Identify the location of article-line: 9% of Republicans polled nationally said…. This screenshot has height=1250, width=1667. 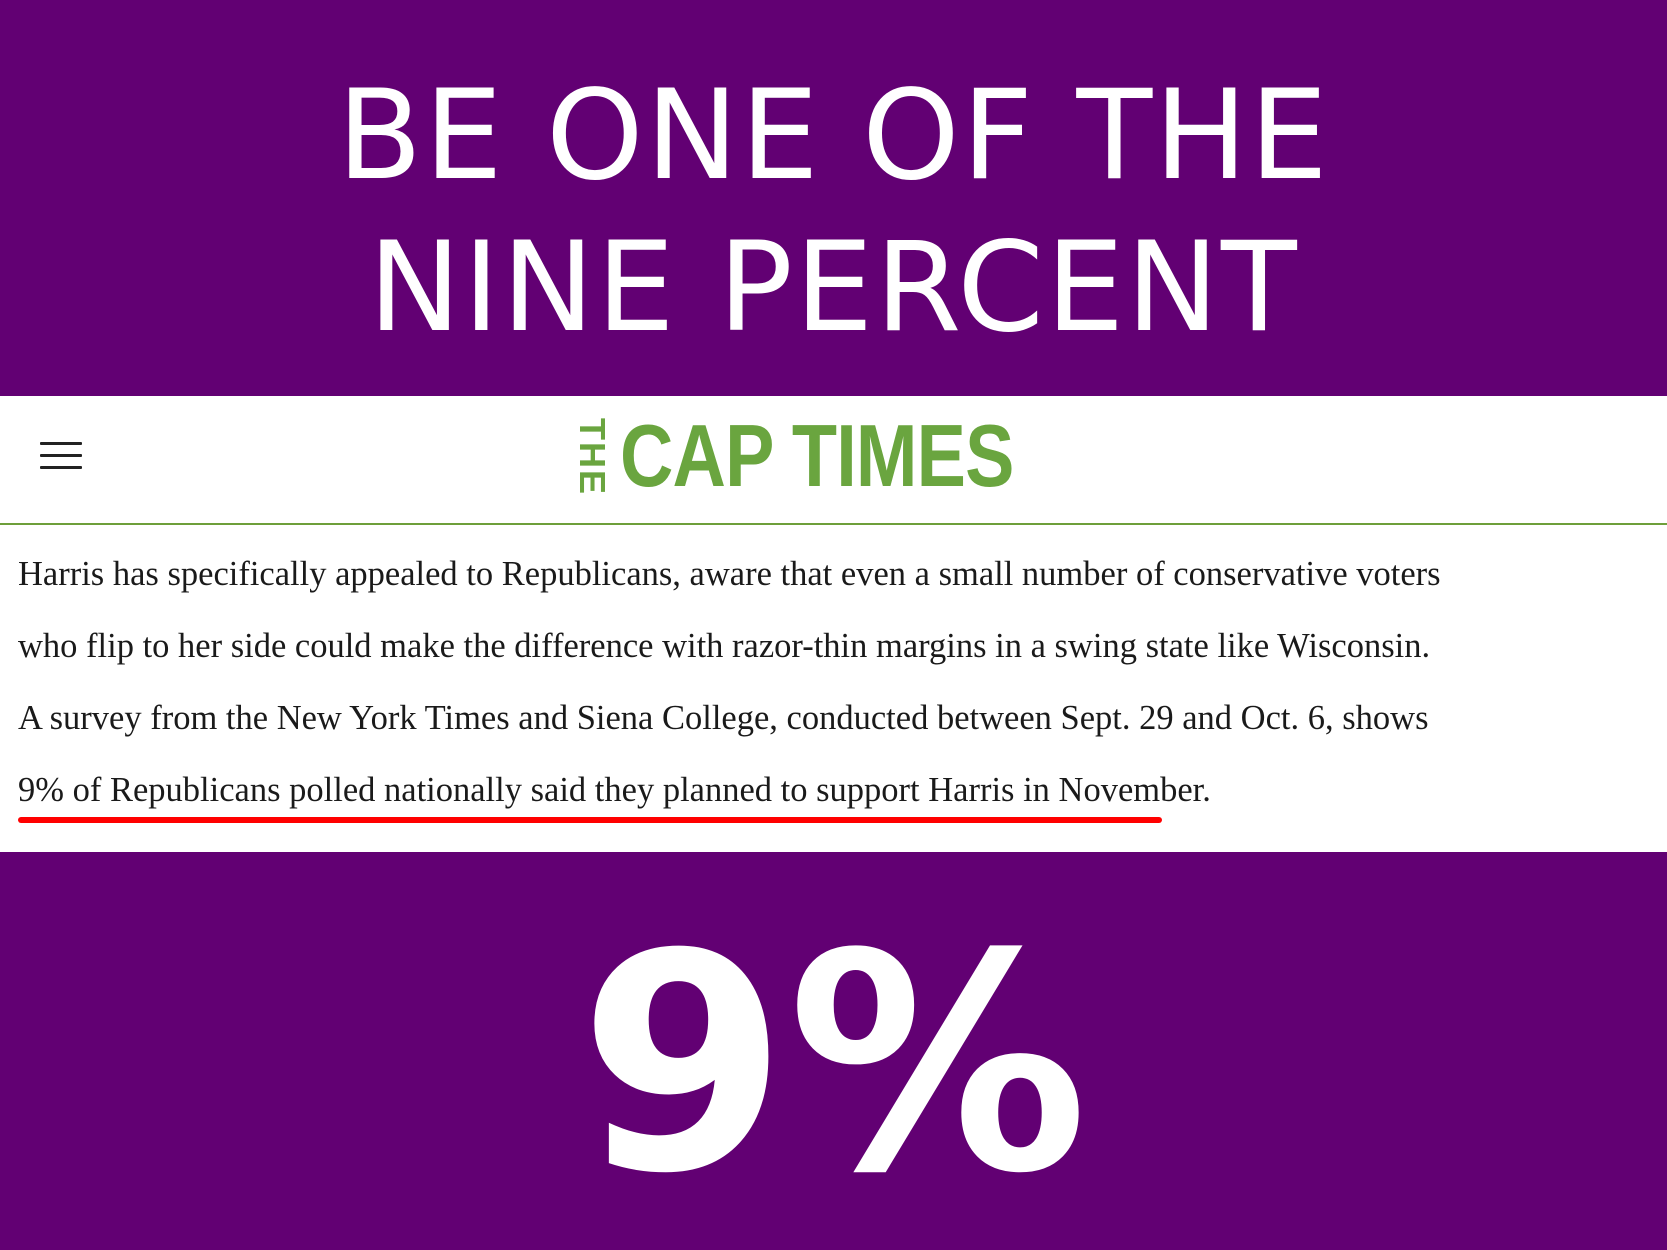
(614, 790).